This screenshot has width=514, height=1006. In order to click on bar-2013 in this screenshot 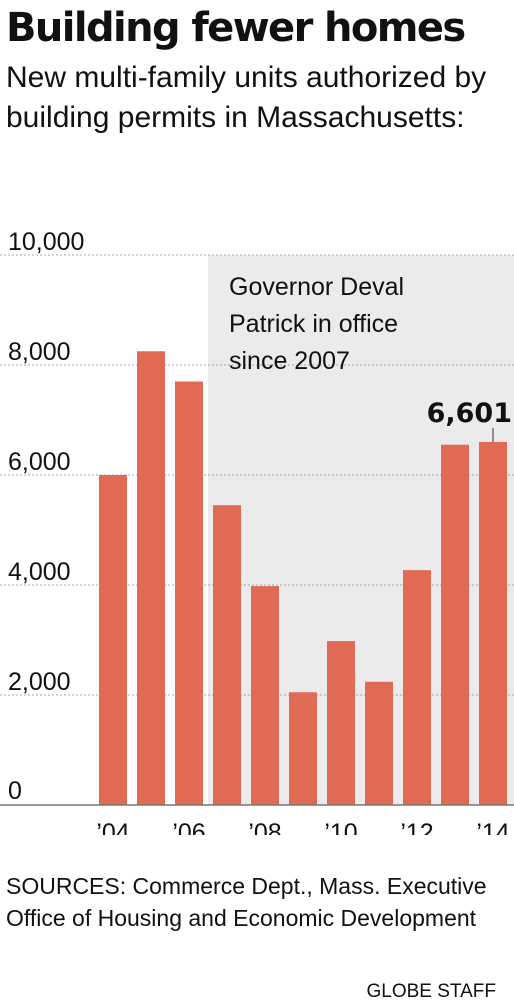, I will do `click(455, 624)`.